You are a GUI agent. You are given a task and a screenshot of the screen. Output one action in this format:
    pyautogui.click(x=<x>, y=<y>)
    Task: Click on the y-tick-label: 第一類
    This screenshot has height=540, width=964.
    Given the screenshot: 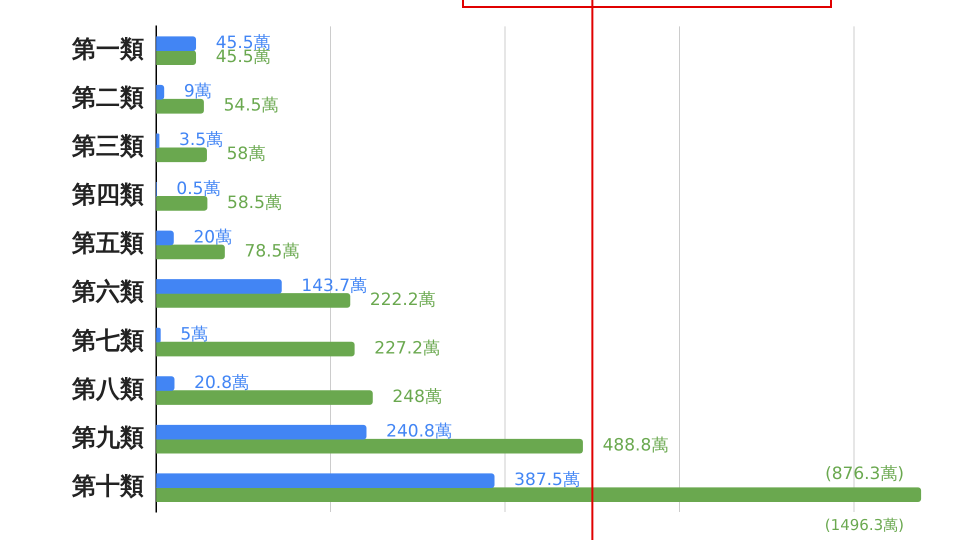 What is the action you would take?
    pyautogui.click(x=107, y=48)
    